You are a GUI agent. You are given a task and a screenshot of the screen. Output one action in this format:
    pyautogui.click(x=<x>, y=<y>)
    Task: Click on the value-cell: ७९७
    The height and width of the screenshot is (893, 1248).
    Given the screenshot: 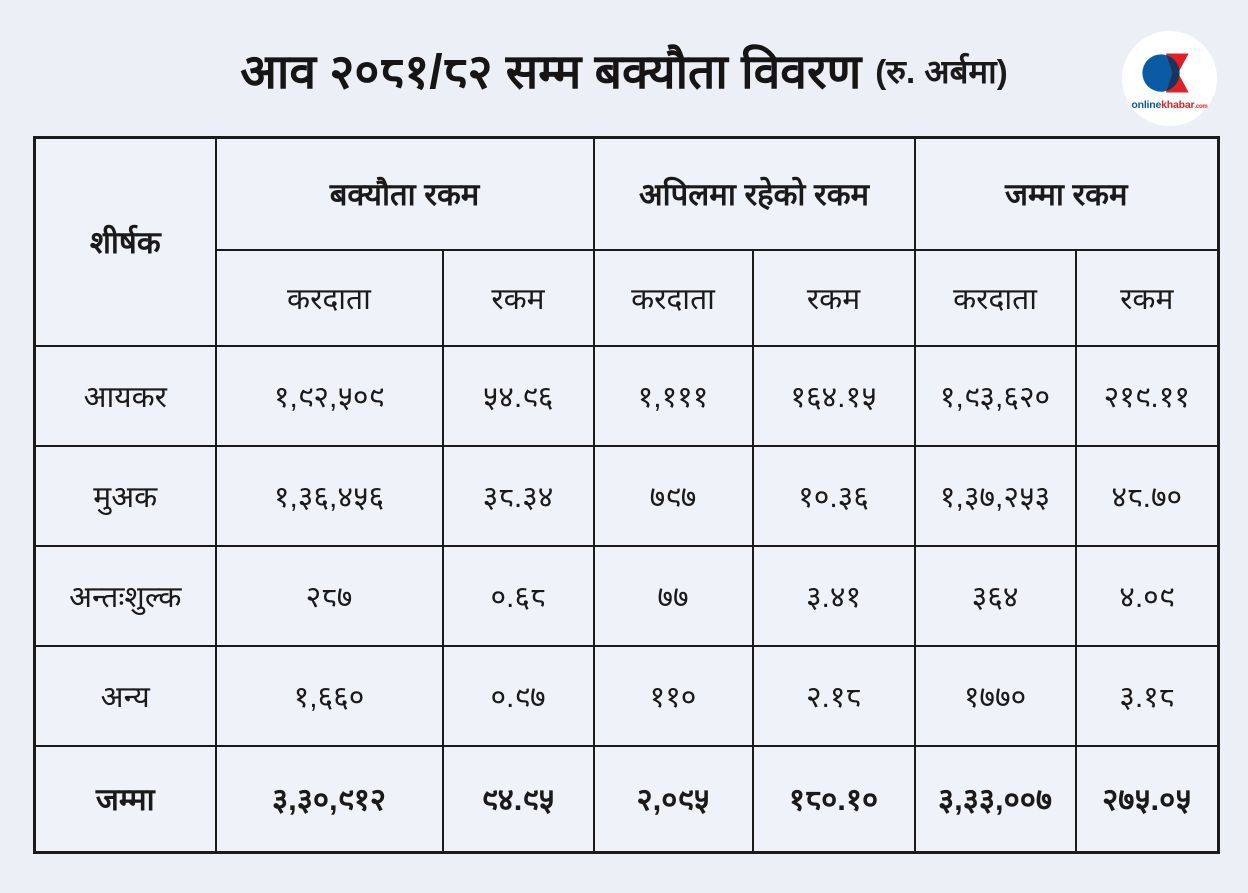 What is the action you would take?
    pyautogui.click(x=673, y=495)
    